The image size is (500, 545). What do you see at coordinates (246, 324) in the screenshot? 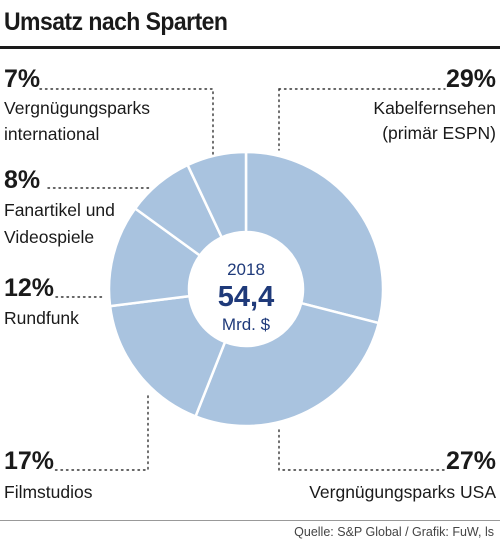
I see `center-unit: Mrd. $` at bounding box center [246, 324].